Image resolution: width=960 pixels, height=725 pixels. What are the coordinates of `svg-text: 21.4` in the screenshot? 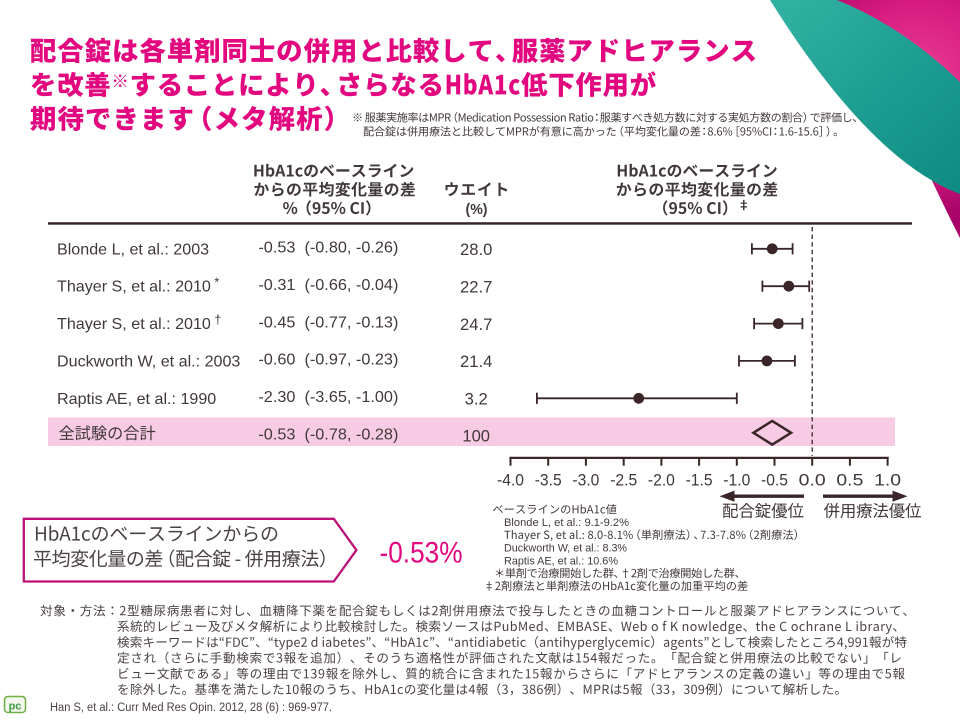 It's located at (476, 361).